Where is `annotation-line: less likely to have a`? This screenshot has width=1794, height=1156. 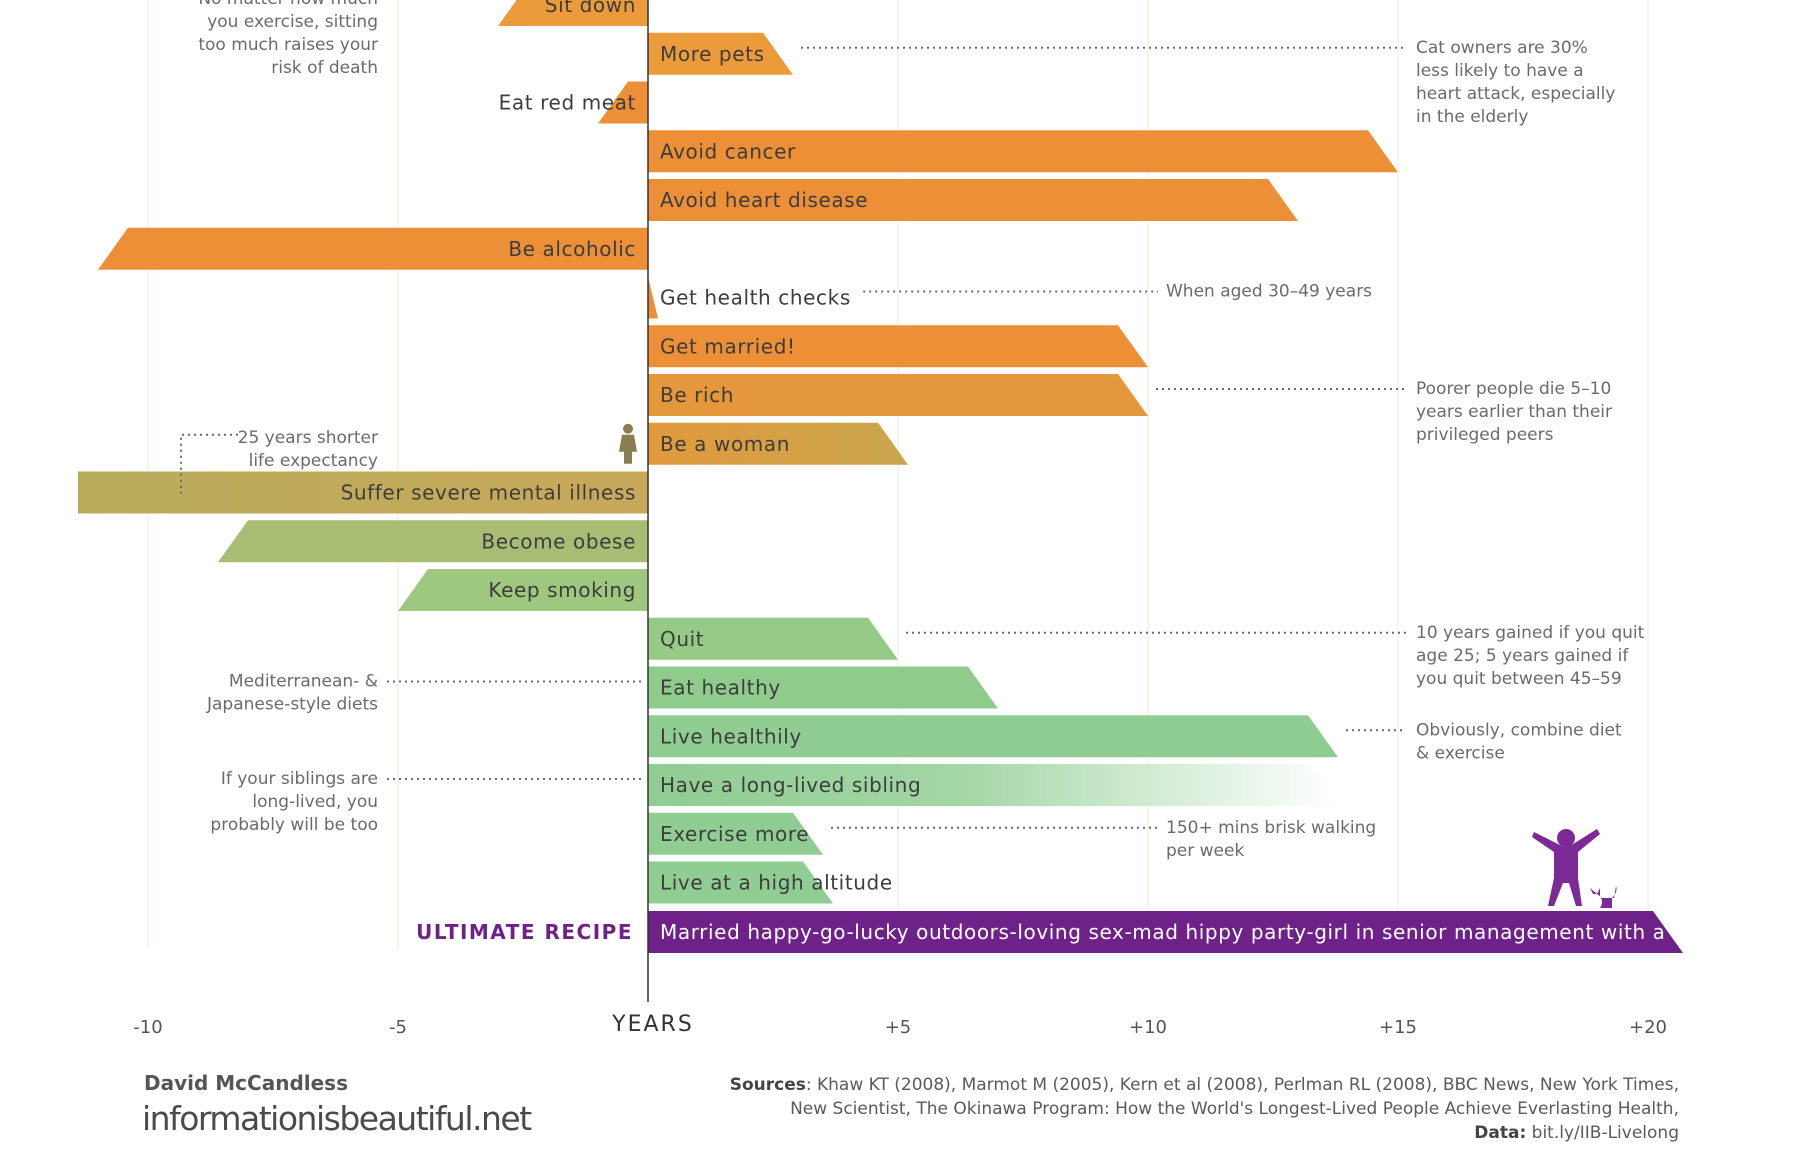
annotation-line: less likely to have a is located at coordinates (1500, 71).